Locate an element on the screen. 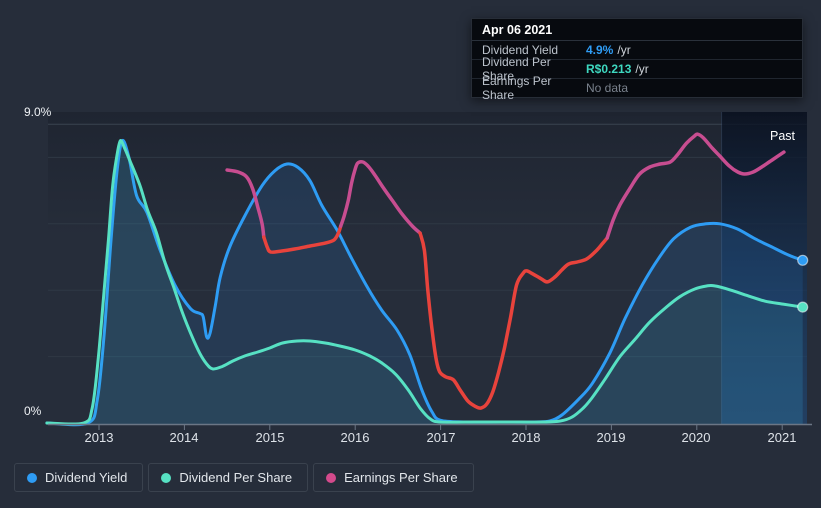  dividend-yield-end-dot is located at coordinates (803, 260).